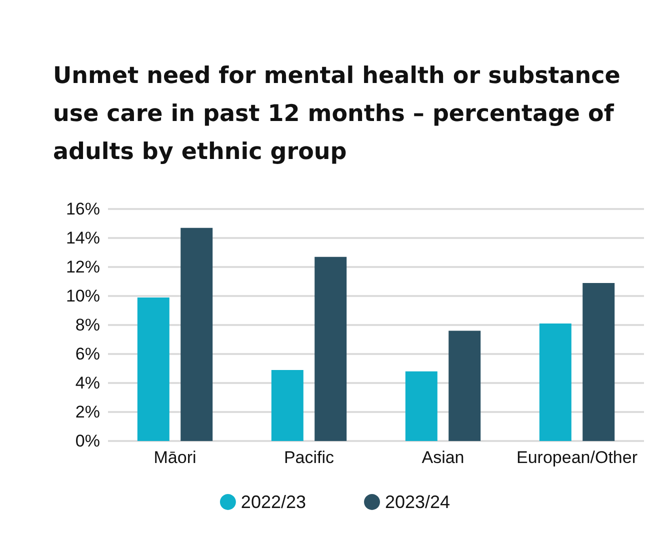  What do you see at coordinates (175, 457) in the screenshot?
I see `x-tick-label: Māori` at bounding box center [175, 457].